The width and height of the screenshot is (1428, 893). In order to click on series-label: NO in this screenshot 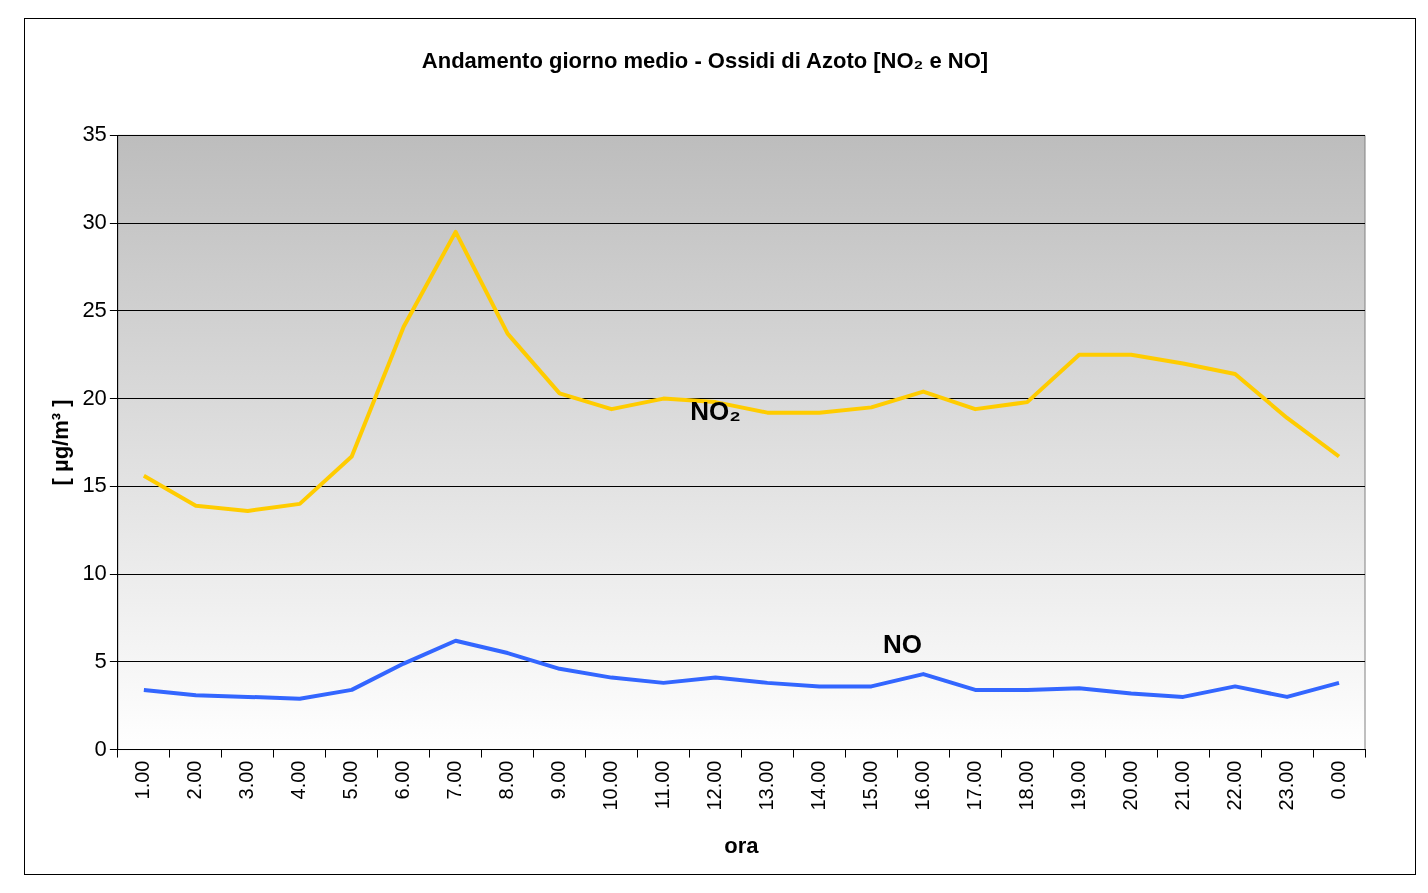, I will do `click(903, 644)`.